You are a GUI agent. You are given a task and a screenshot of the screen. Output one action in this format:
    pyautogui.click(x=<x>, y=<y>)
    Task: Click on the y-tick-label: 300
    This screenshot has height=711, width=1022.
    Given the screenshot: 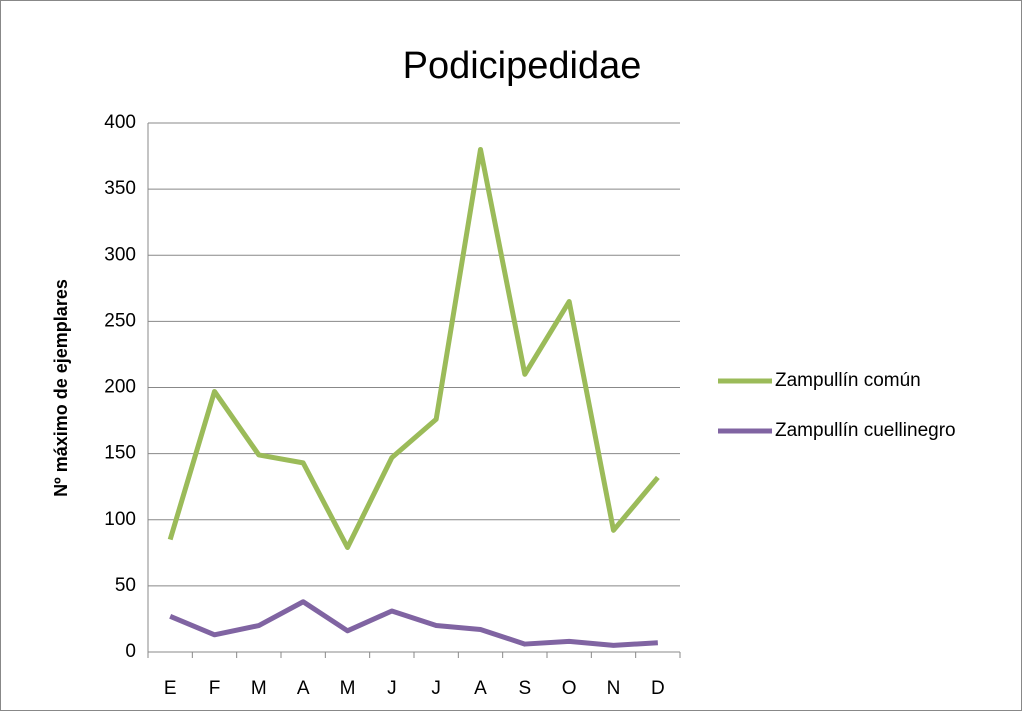 What is the action you would take?
    pyautogui.click(x=120, y=254)
    